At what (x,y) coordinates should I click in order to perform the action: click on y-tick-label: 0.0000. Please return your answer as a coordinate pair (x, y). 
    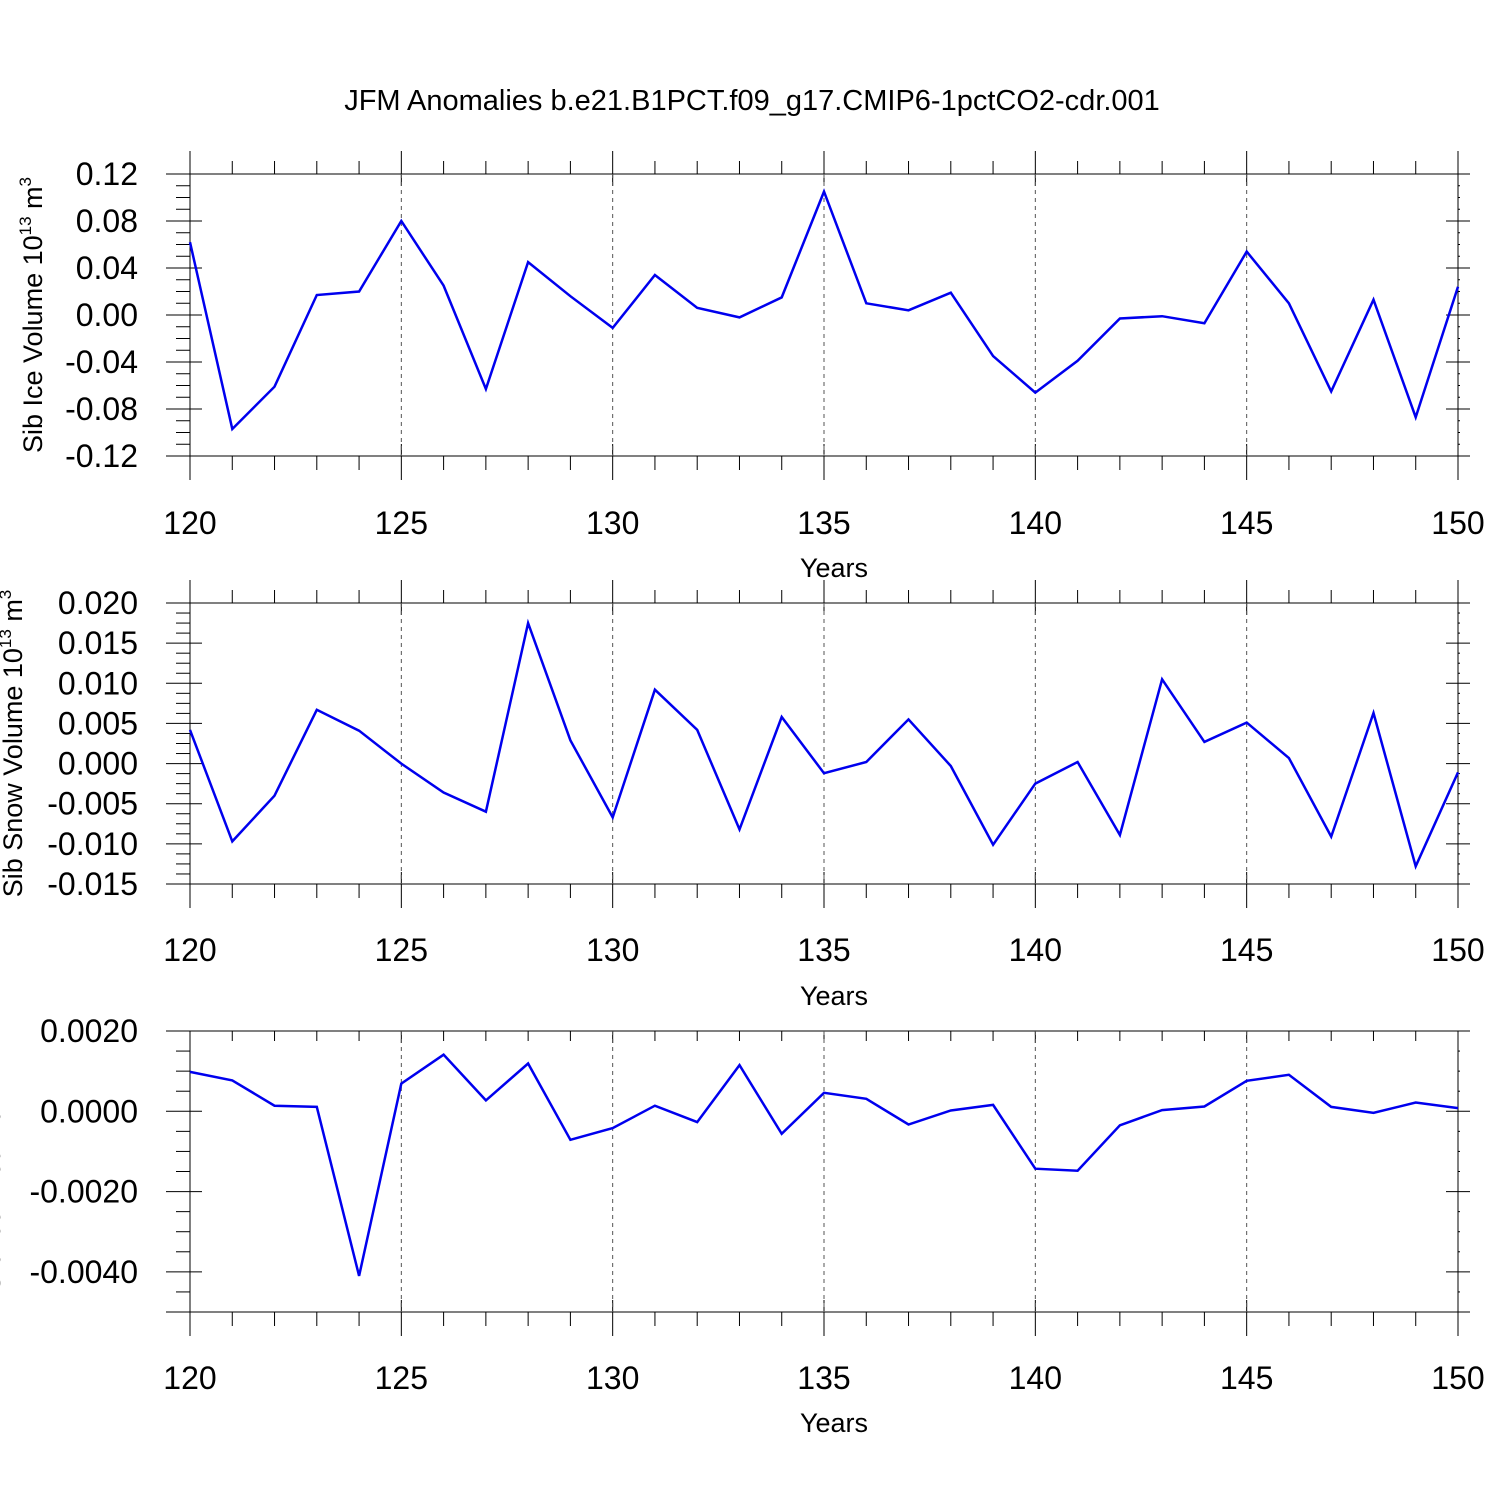
    Looking at the image, I should click on (89, 1111).